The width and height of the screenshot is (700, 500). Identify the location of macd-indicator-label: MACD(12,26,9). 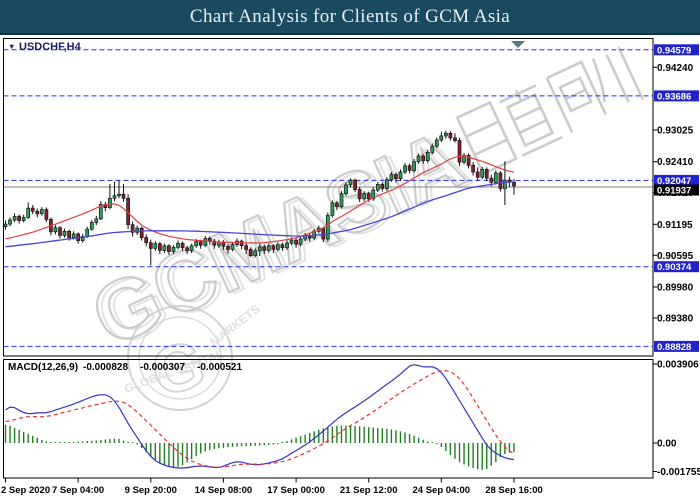
(43, 367).